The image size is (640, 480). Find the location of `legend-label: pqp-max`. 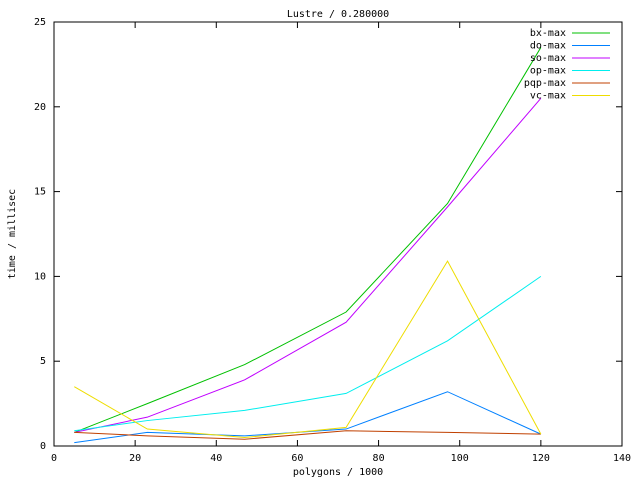

legend-label: pqp-max is located at coordinates (545, 83).